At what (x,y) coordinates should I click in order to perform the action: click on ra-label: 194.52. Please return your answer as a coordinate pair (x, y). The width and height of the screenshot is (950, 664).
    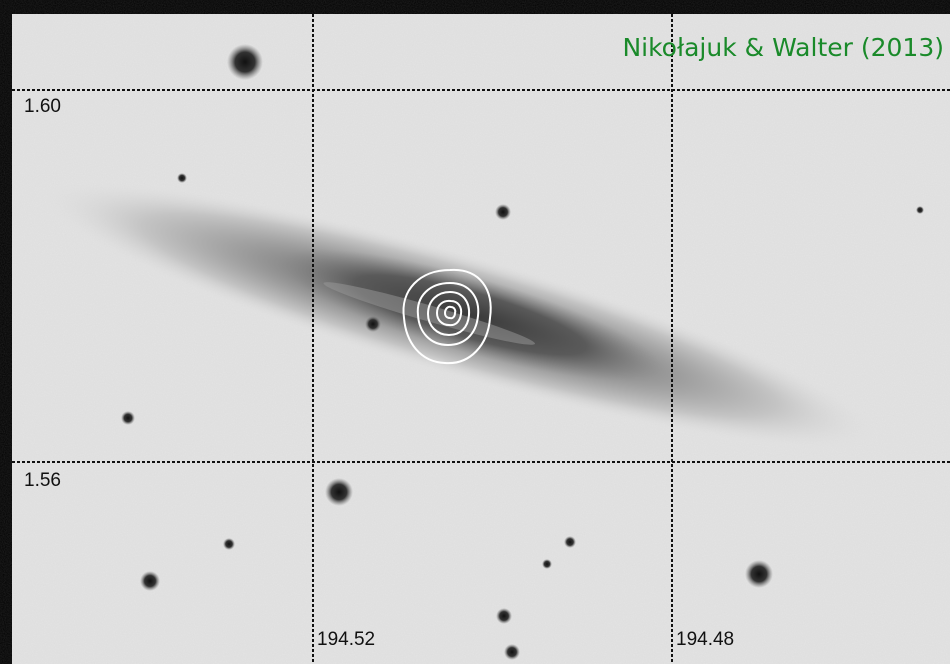
    Looking at the image, I should click on (346, 639).